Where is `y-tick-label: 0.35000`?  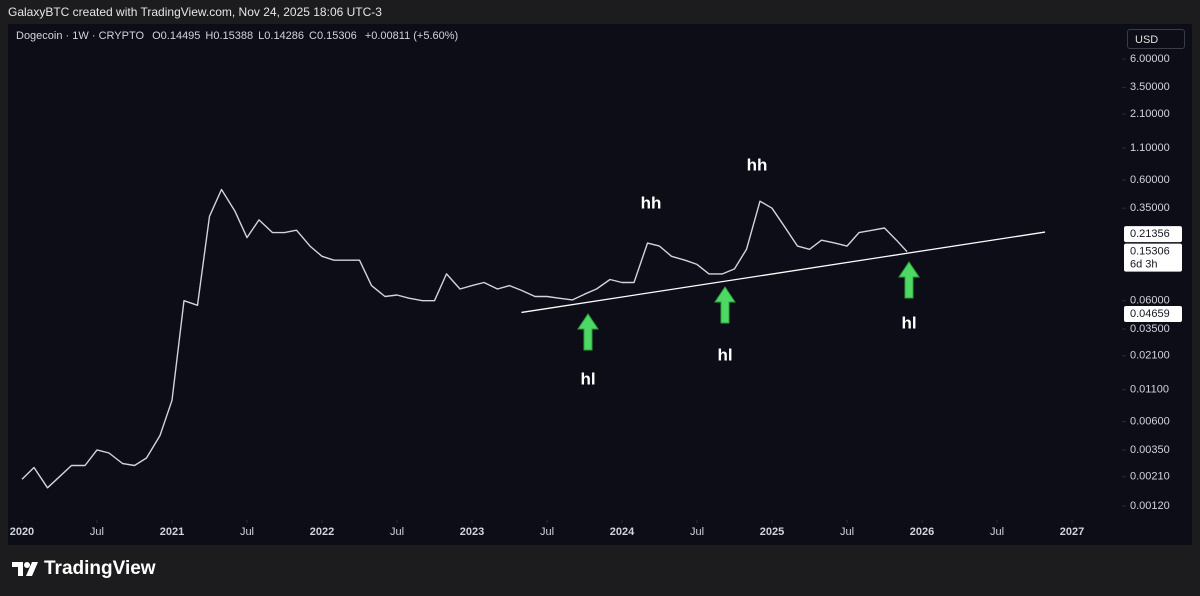 y-tick-label: 0.35000 is located at coordinates (1150, 208).